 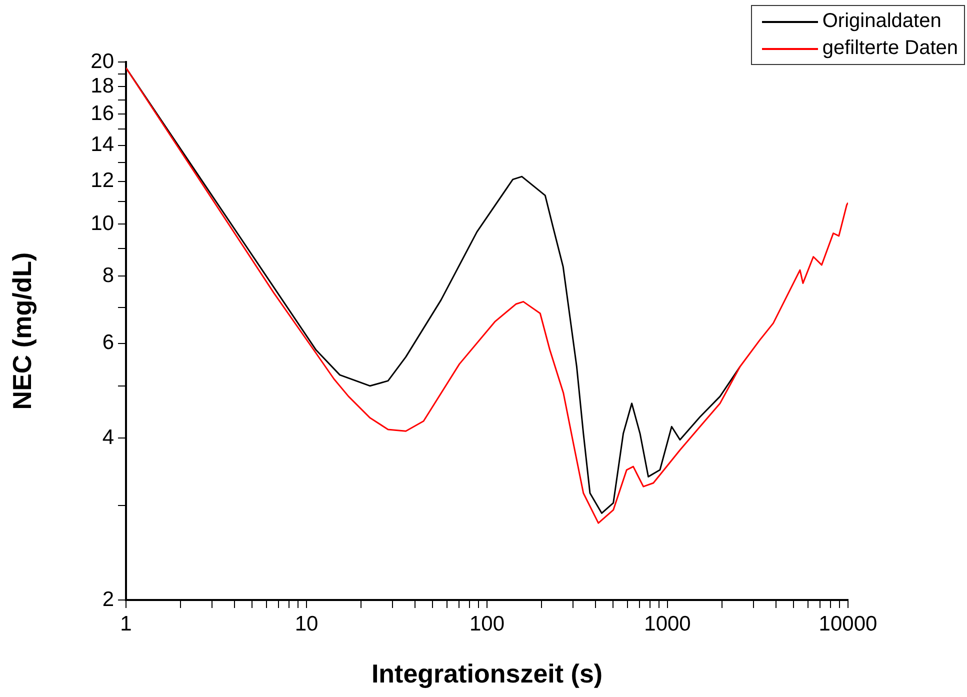 What do you see at coordinates (126, 624) in the screenshot?
I see `x-tick-label: 1` at bounding box center [126, 624].